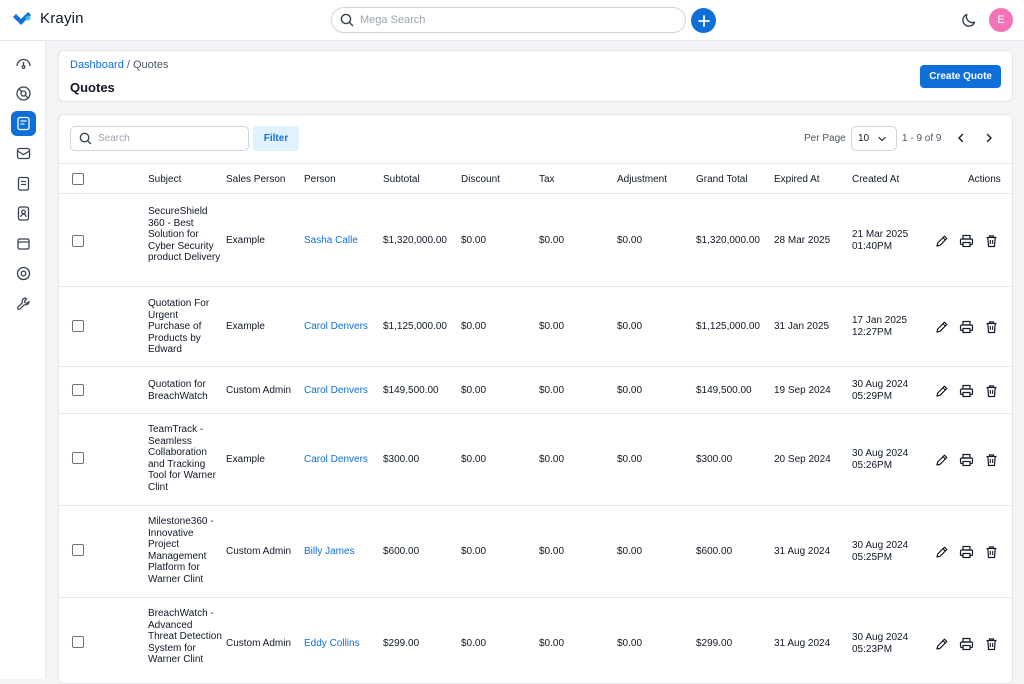  I want to click on column-sales-person: Sales Person, so click(256, 179).